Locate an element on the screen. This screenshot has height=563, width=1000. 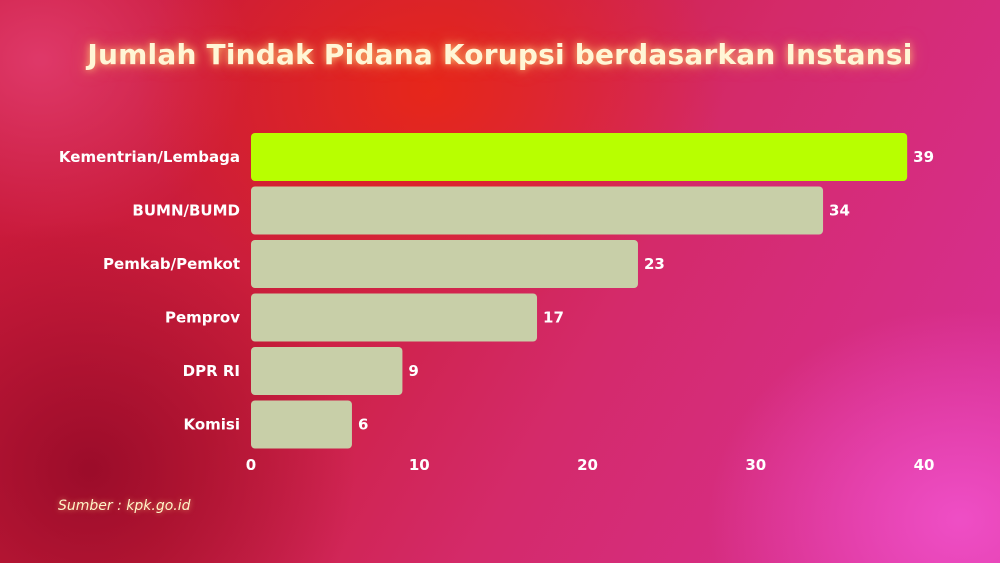
category-label-1: BUMN/BUMD is located at coordinates (186, 211).